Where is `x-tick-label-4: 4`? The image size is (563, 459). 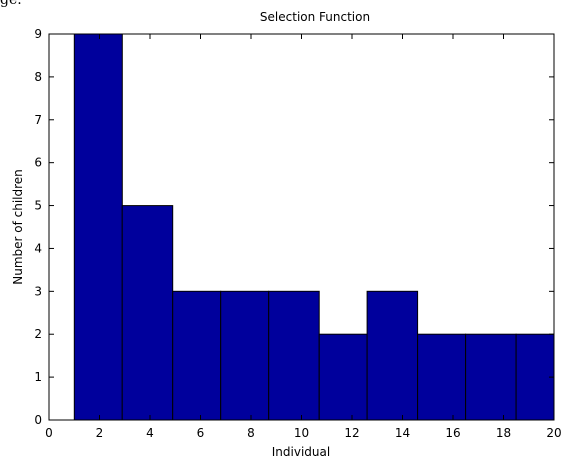 x-tick-label-4: 4 is located at coordinates (150, 433).